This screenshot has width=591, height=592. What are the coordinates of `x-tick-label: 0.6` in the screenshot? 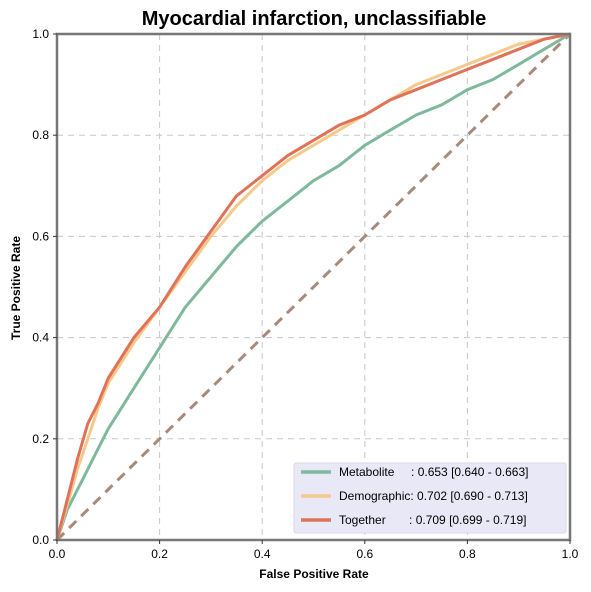 It's located at (364, 554).